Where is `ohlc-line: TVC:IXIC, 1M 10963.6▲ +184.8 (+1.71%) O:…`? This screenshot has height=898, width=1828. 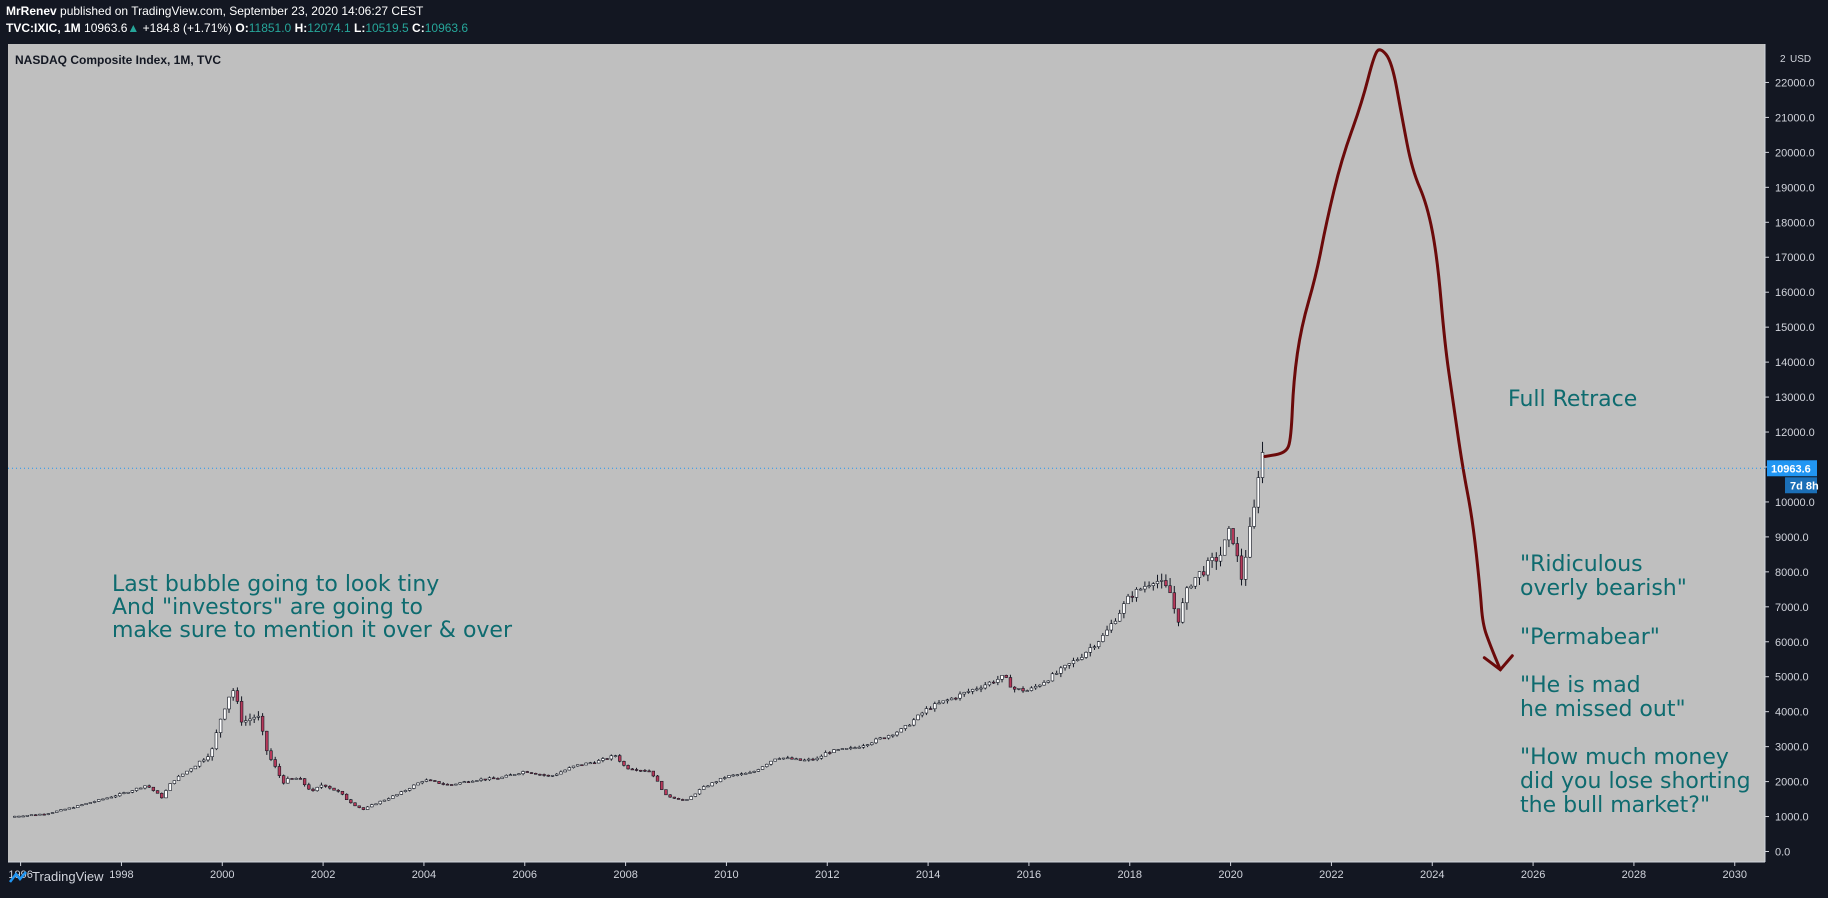 ohlc-line: TVC:IXIC, 1M 10963.6▲ +184.8 (+1.71%) O:… is located at coordinates (237, 28).